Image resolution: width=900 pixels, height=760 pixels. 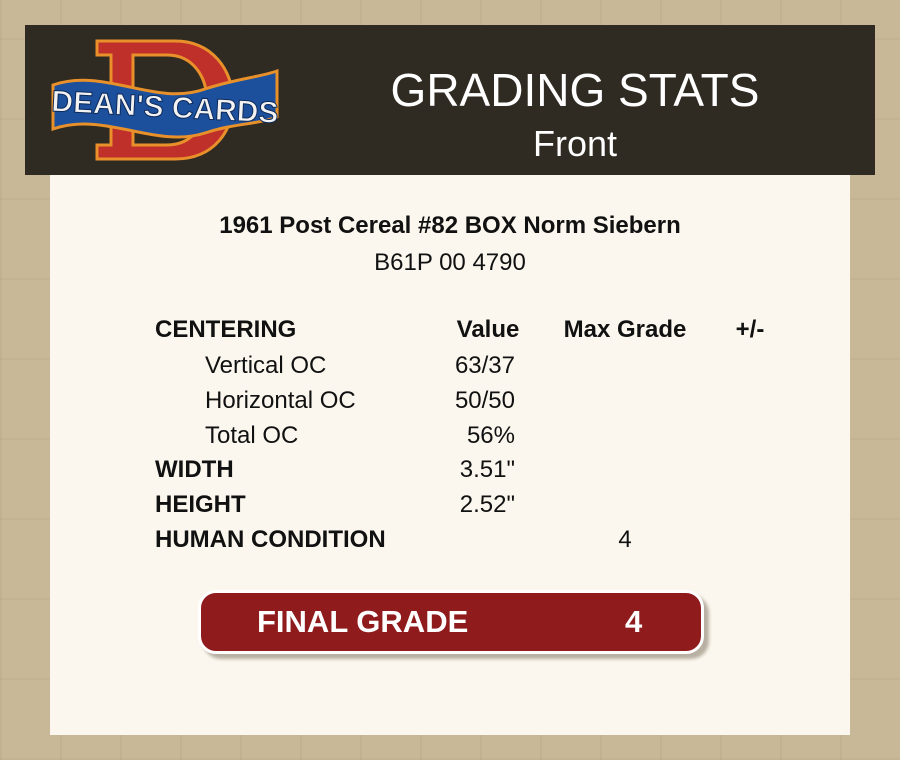 I want to click on table-row: HEIGHT 2.52", so click(x=450, y=506).